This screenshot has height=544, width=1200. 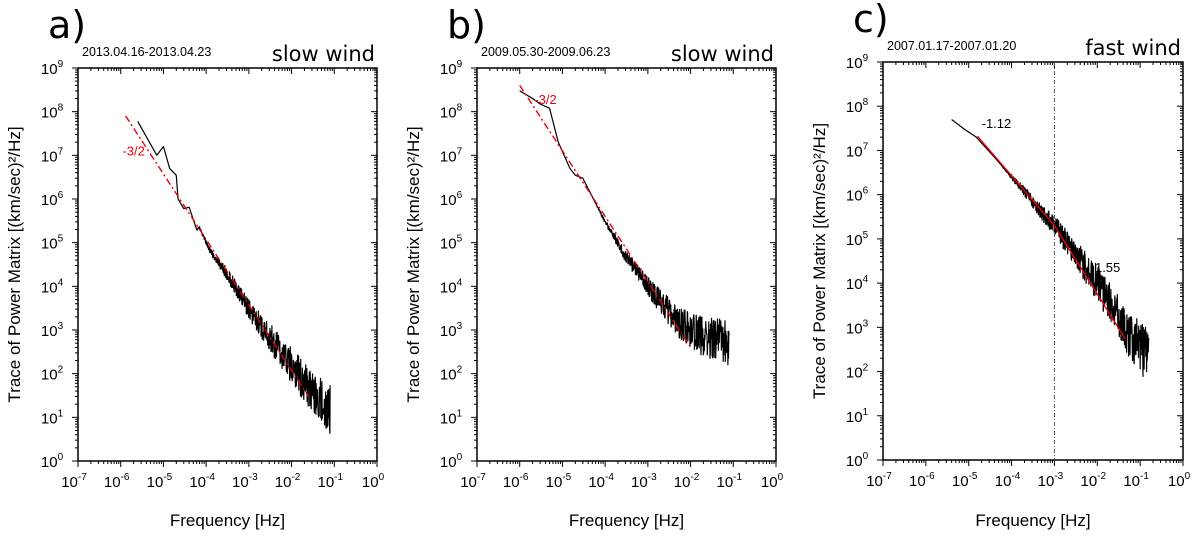 What do you see at coordinates (1133, 48) in the screenshot?
I see `wind-type: fast wind` at bounding box center [1133, 48].